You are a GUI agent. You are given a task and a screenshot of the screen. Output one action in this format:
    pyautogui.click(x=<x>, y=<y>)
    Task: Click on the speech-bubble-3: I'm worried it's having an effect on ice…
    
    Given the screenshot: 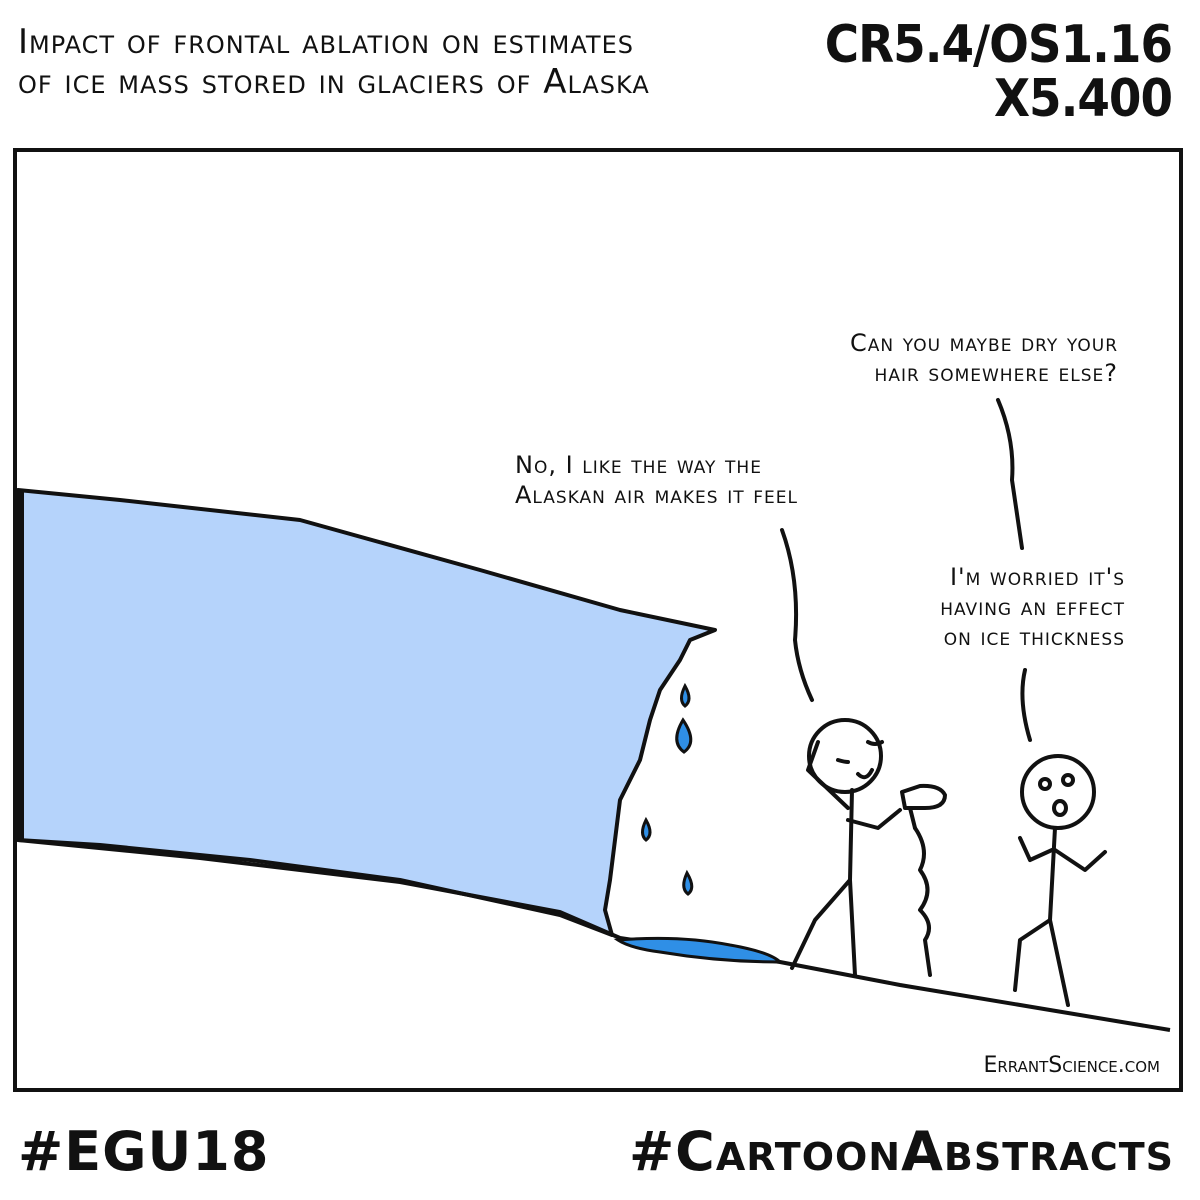 What is the action you would take?
    pyautogui.click(x=972, y=607)
    